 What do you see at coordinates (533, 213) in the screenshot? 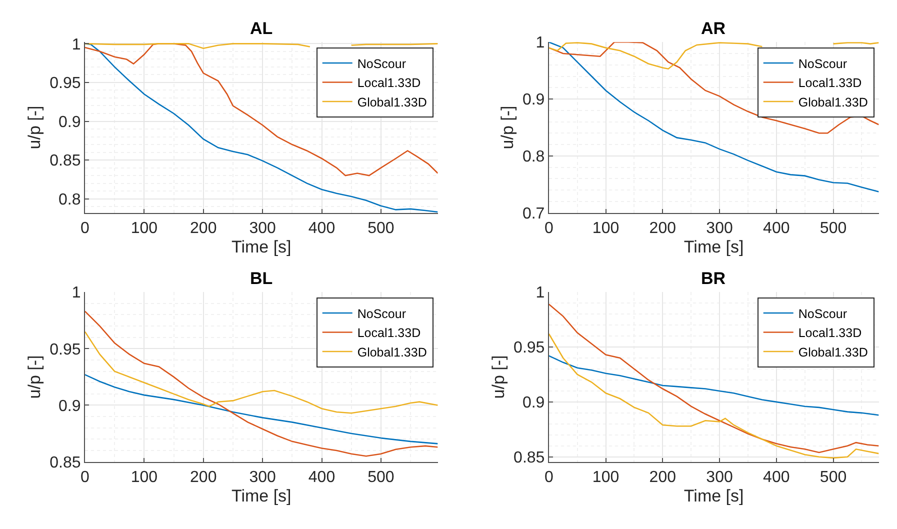
I see `y-tick-label: 0.7` at bounding box center [533, 213].